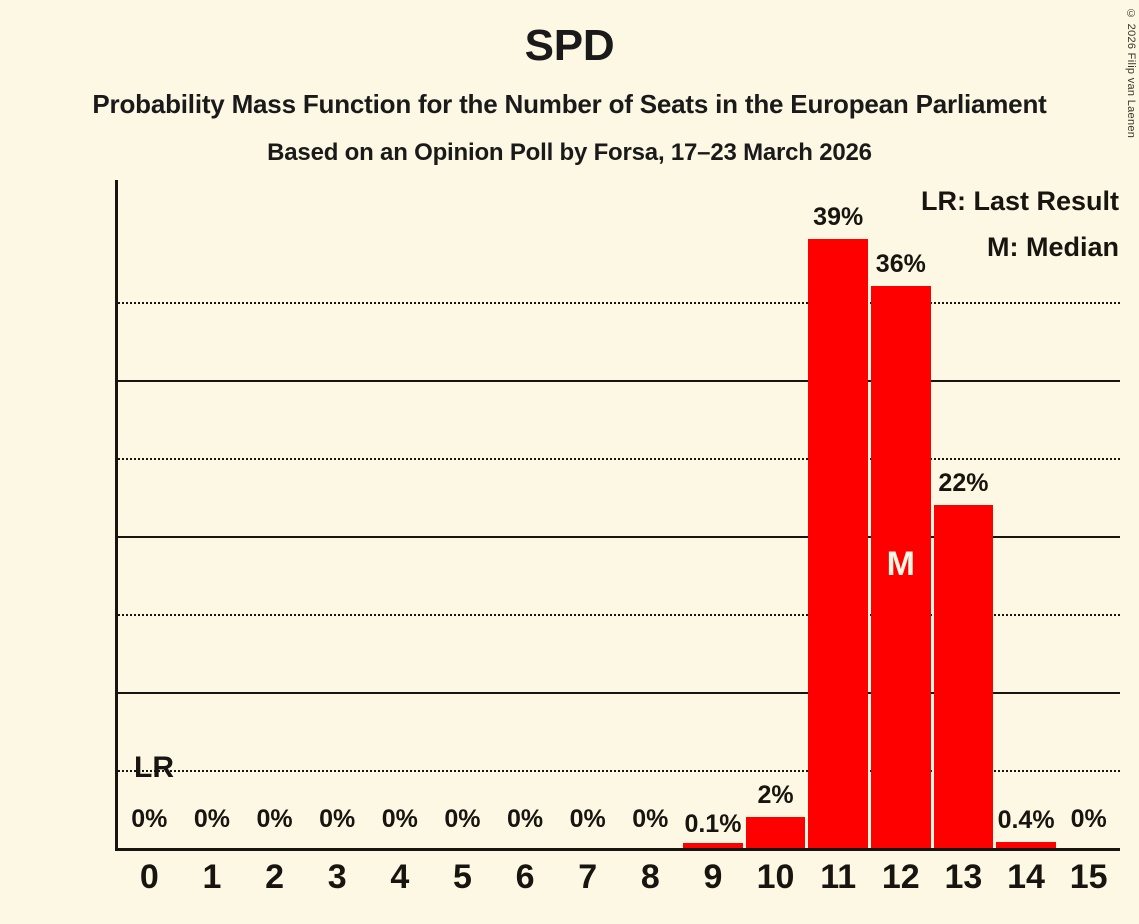  What do you see at coordinates (838, 217) in the screenshot?
I see `bar-value-label: 39%` at bounding box center [838, 217].